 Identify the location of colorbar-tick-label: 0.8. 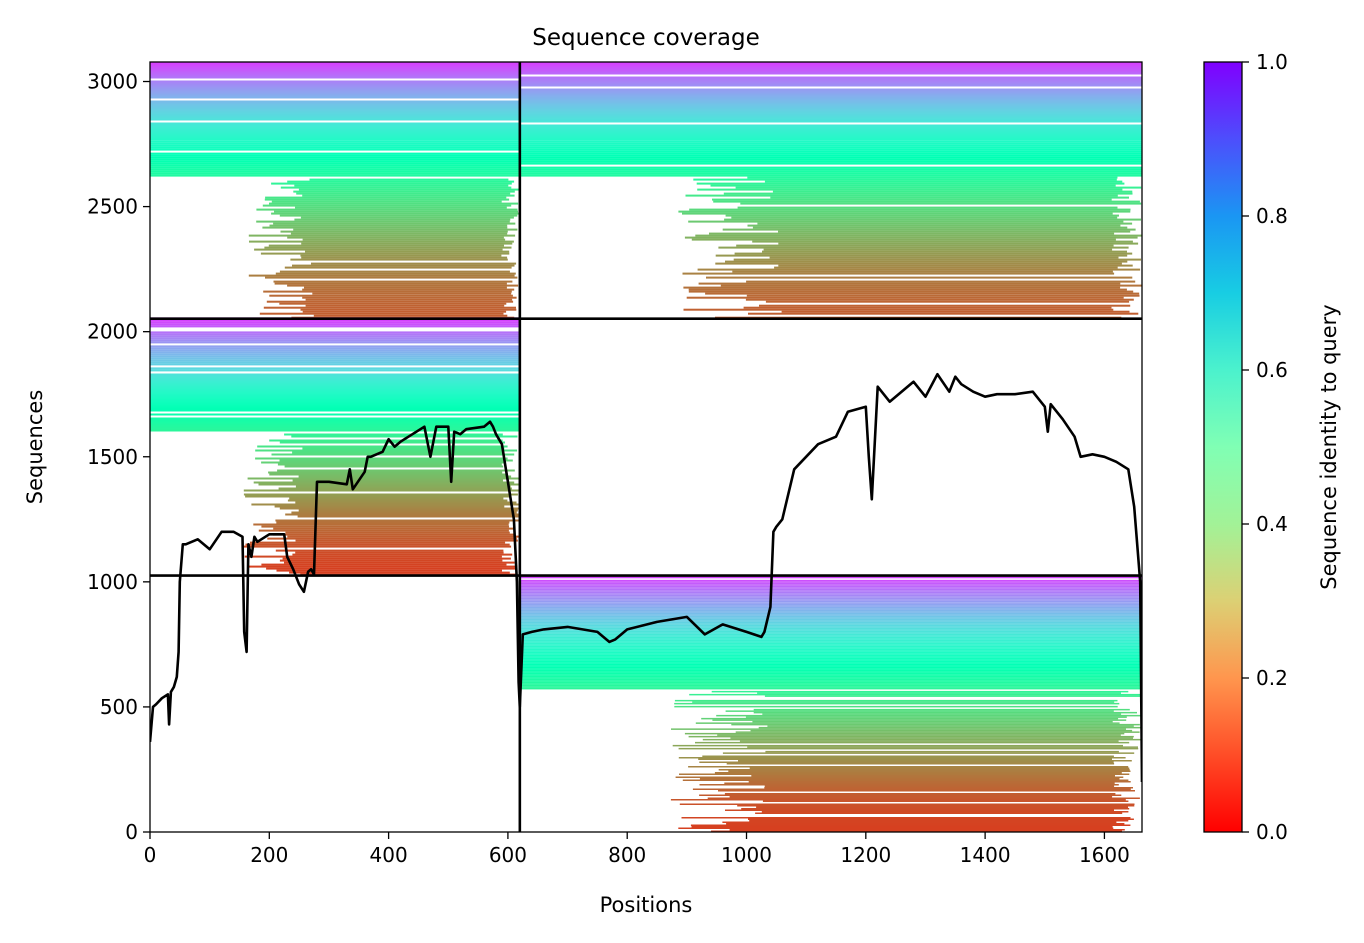
(1272, 216).